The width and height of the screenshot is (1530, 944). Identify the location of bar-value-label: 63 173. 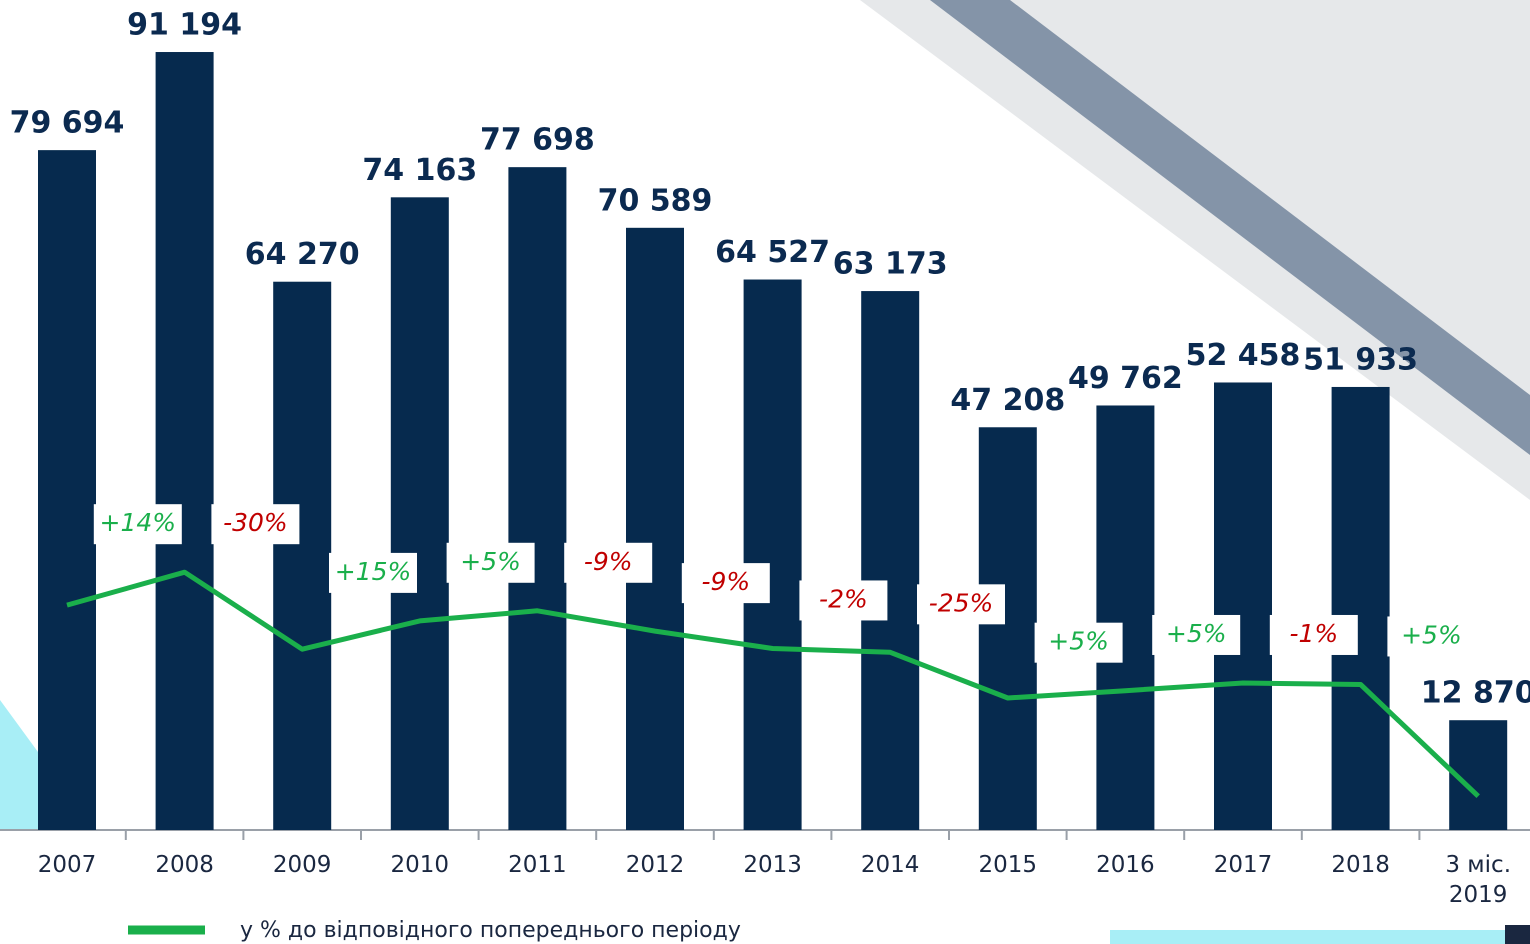
(890, 264).